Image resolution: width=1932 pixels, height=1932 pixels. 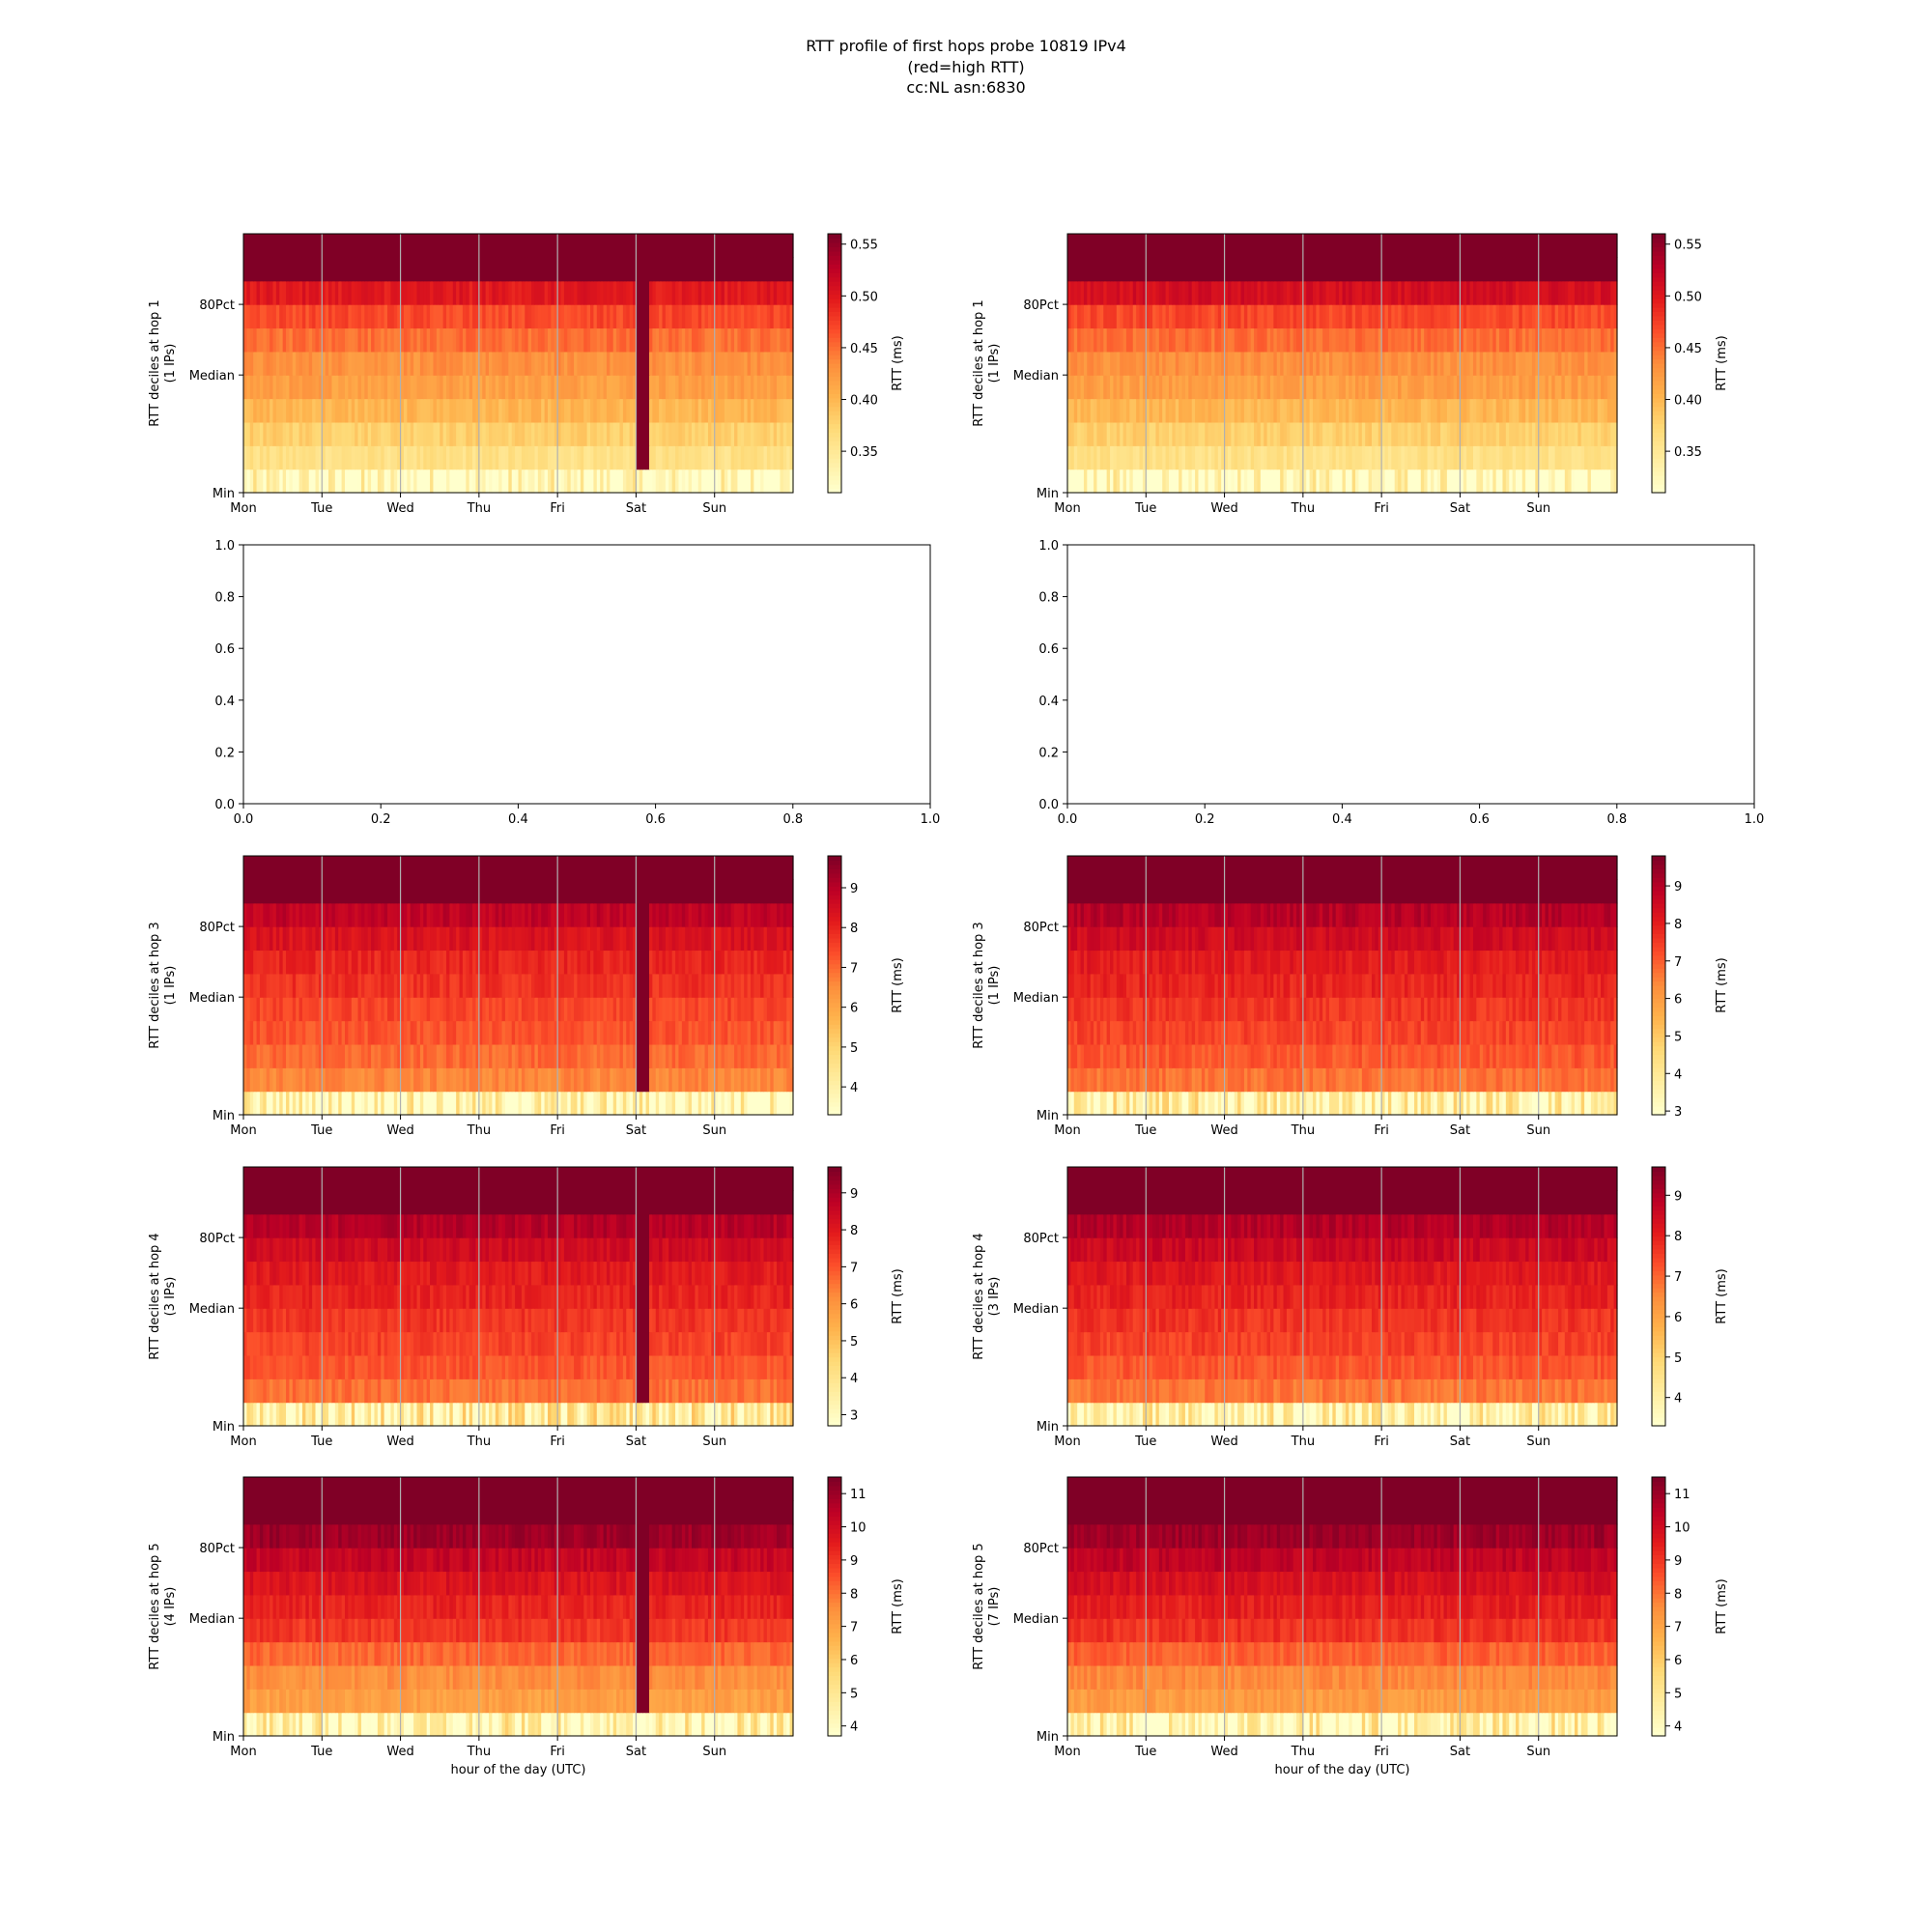 What do you see at coordinates (834, 331) in the screenshot?
I see `hop1-left-colorbar-segment` at bounding box center [834, 331].